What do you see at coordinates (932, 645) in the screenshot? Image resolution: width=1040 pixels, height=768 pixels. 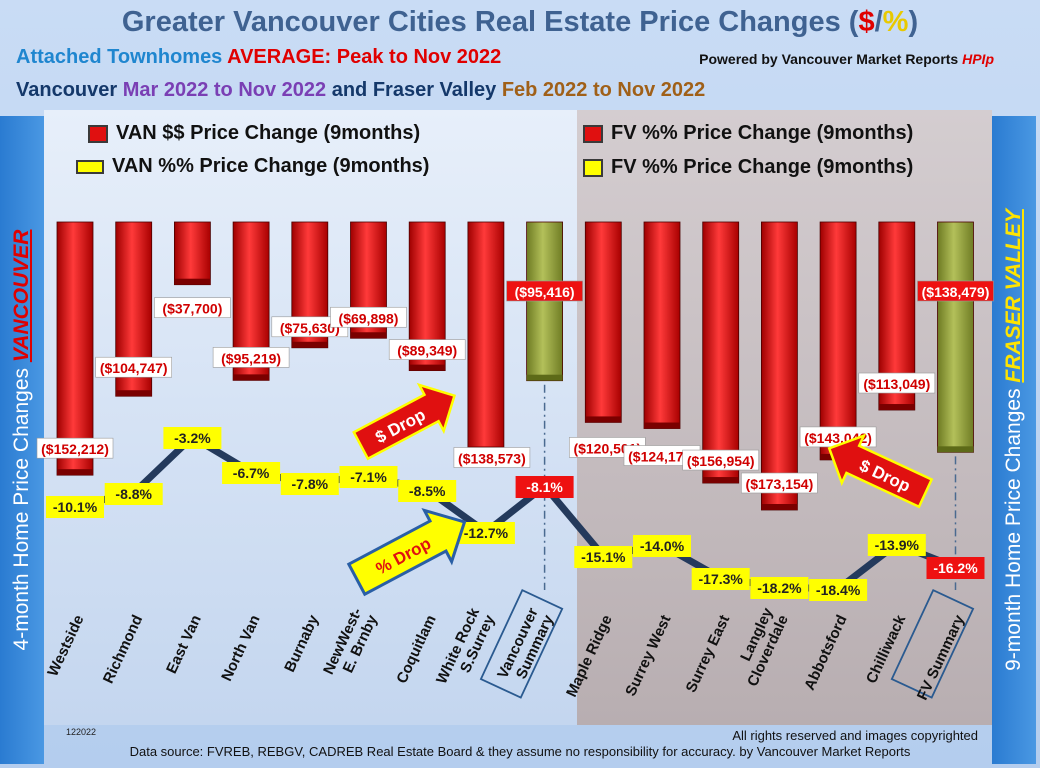 I see `category-label-15: FV Summary` at bounding box center [932, 645].